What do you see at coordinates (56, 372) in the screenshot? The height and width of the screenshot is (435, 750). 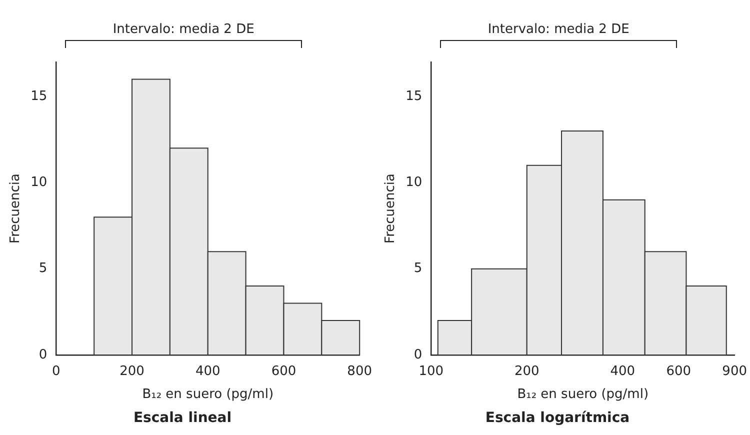 I see `x-tick-label: 0` at bounding box center [56, 372].